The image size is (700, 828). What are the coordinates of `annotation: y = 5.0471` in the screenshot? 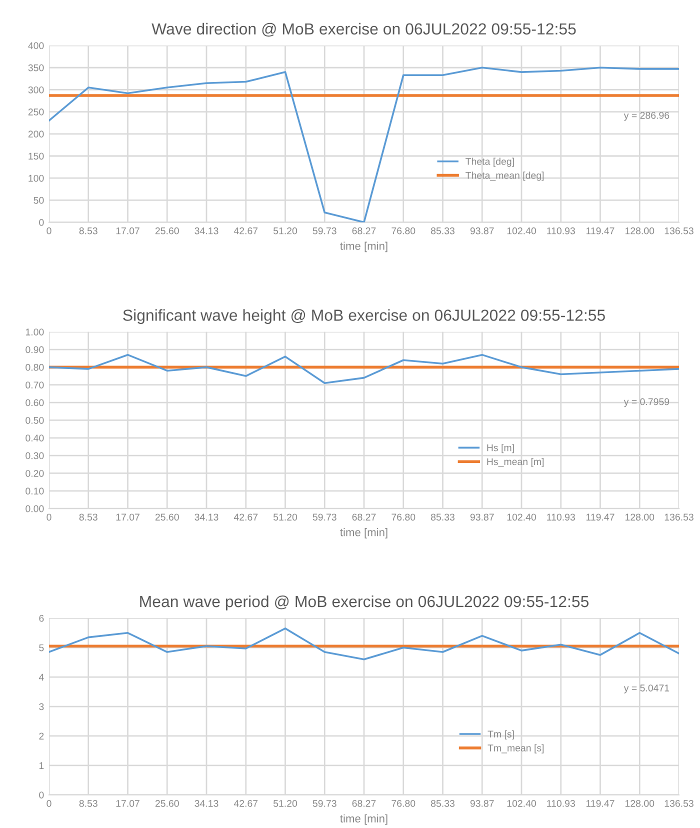 It's located at (647, 689).